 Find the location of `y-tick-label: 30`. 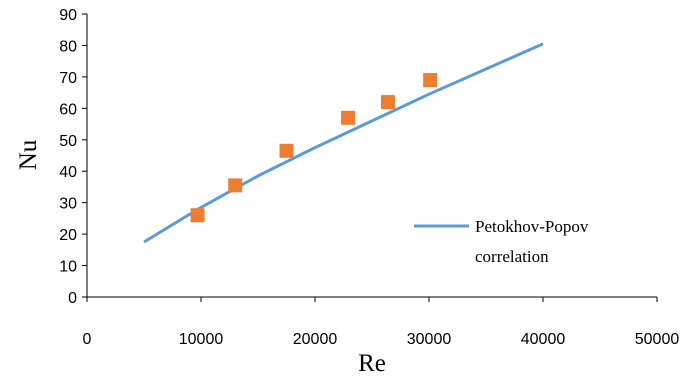

y-tick-label: 30 is located at coordinates (68, 204).